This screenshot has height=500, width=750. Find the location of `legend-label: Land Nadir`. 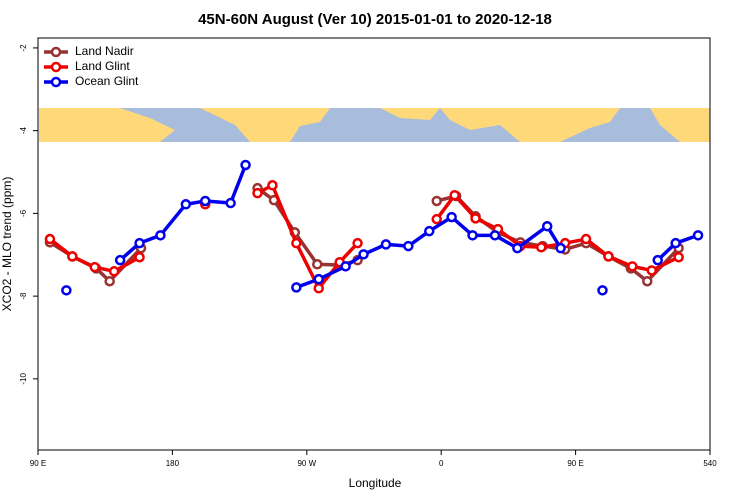

legend-label: Land Nadir is located at coordinates (104, 51).